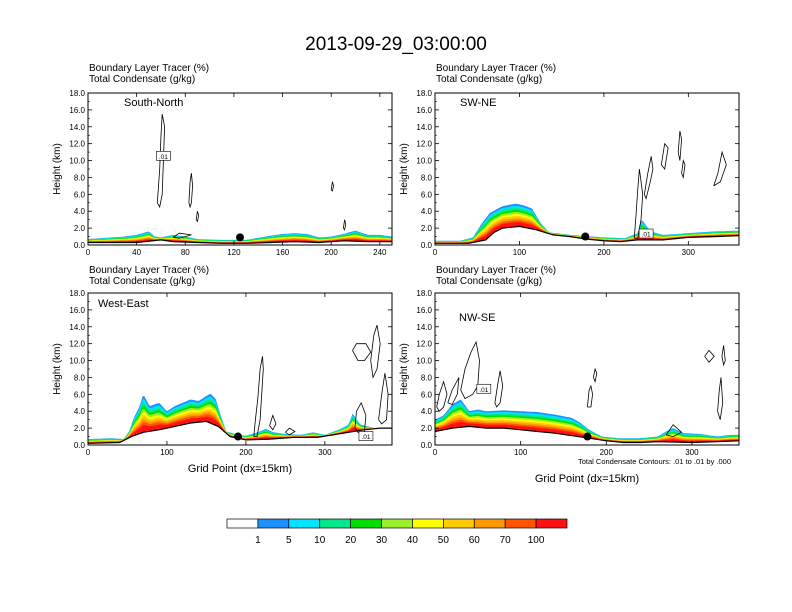 The height and width of the screenshot is (612, 792). What do you see at coordinates (397, 532) in the screenshot?
I see `colorbar: 1 5 10 20 30 40 50 60 70 100` at bounding box center [397, 532].